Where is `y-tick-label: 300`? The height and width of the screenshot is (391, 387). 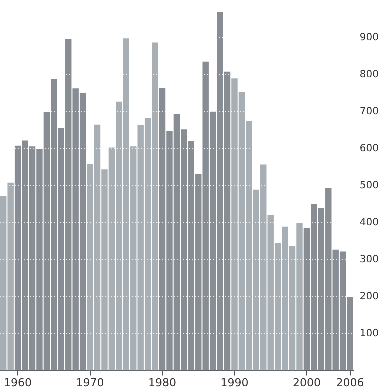
y-tick-label: 300 is located at coordinates (370, 260).